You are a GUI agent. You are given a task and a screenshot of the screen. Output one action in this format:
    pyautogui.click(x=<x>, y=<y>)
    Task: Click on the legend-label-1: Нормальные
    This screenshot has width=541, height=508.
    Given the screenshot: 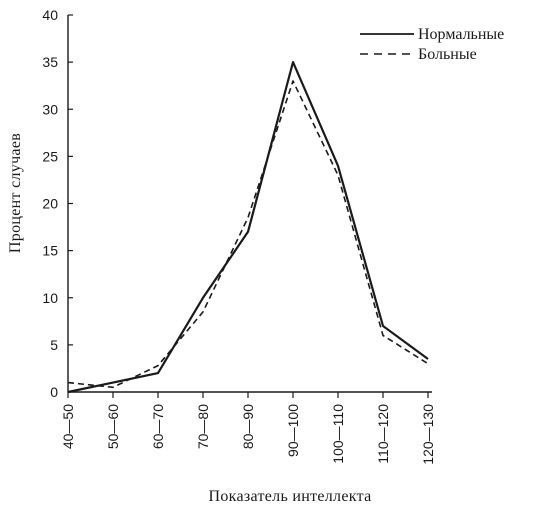 What is the action you would take?
    pyautogui.click(x=461, y=34)
    